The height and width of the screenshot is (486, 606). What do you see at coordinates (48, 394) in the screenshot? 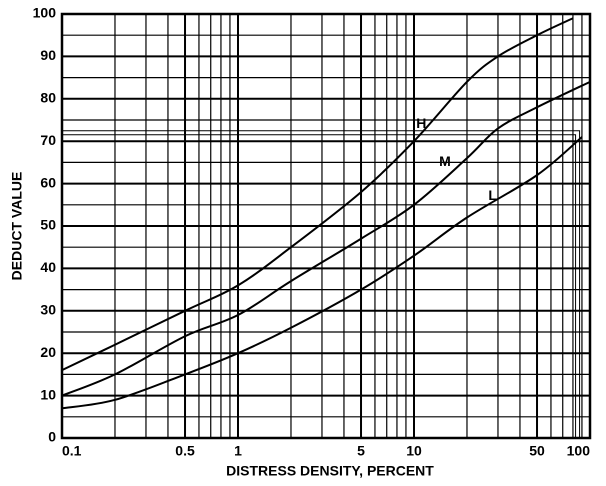
I see `y-tick-label: 10` at bounding box center [48, 394].